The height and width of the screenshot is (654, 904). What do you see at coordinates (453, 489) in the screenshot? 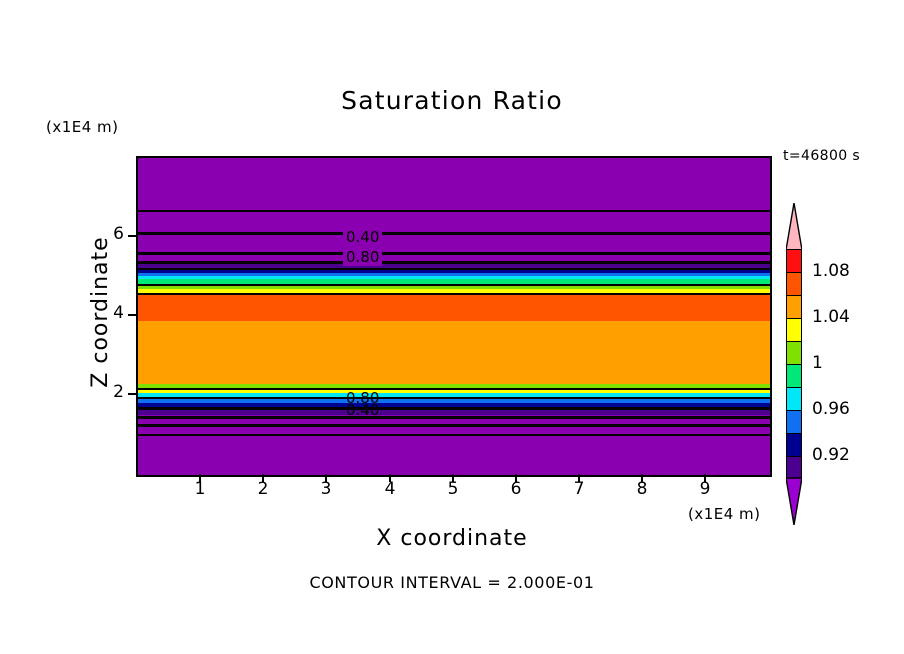
I see `x-tick-label: 5` at bounding box center [453, 489].